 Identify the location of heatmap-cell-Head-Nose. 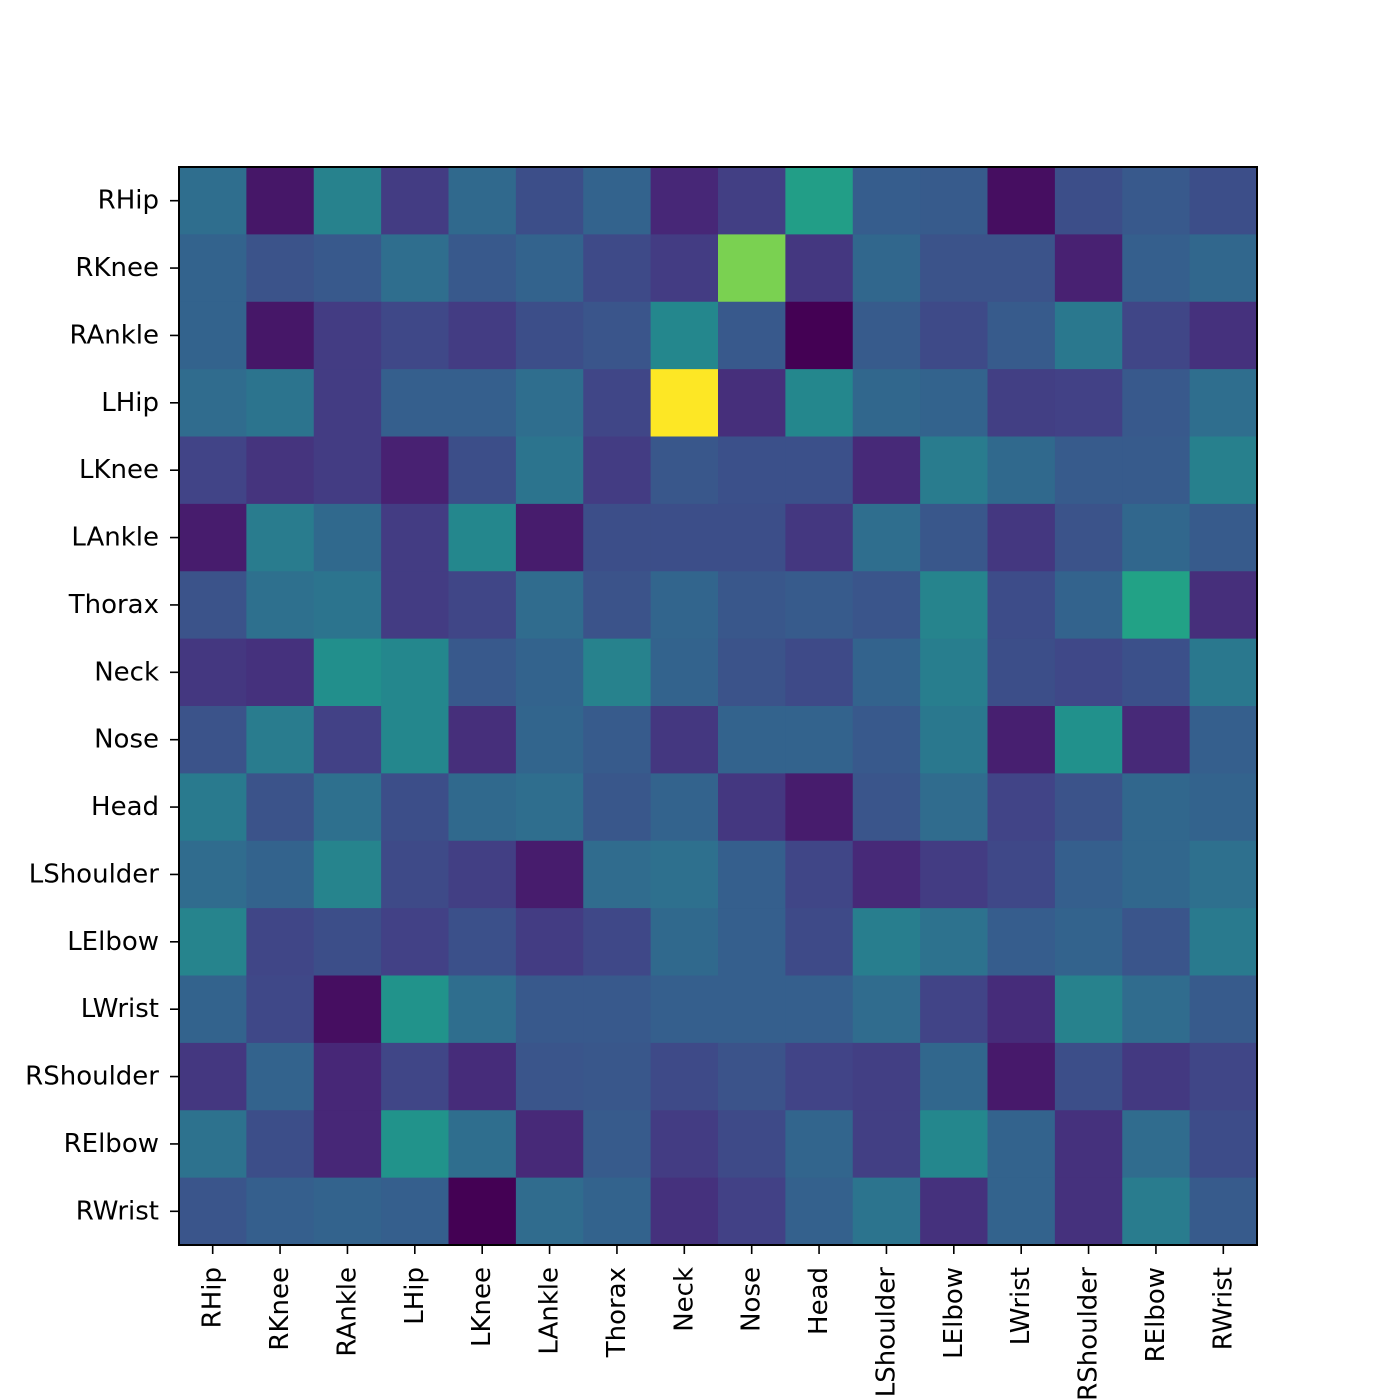
(752, 807).